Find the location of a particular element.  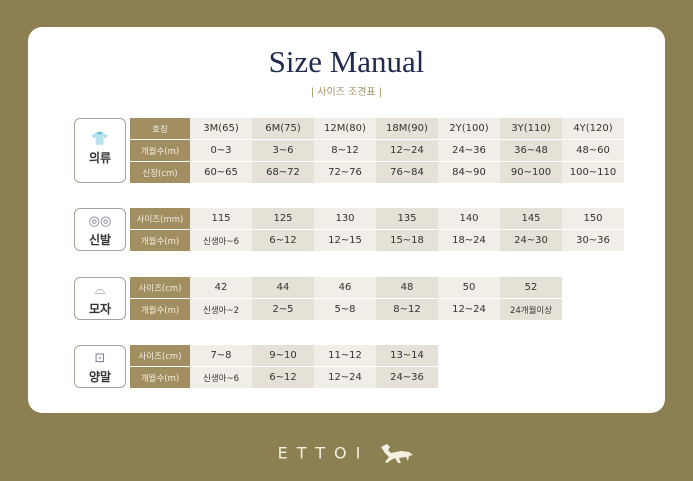

shoes-icon: ◎◎ is located at coordinates (100, 221).